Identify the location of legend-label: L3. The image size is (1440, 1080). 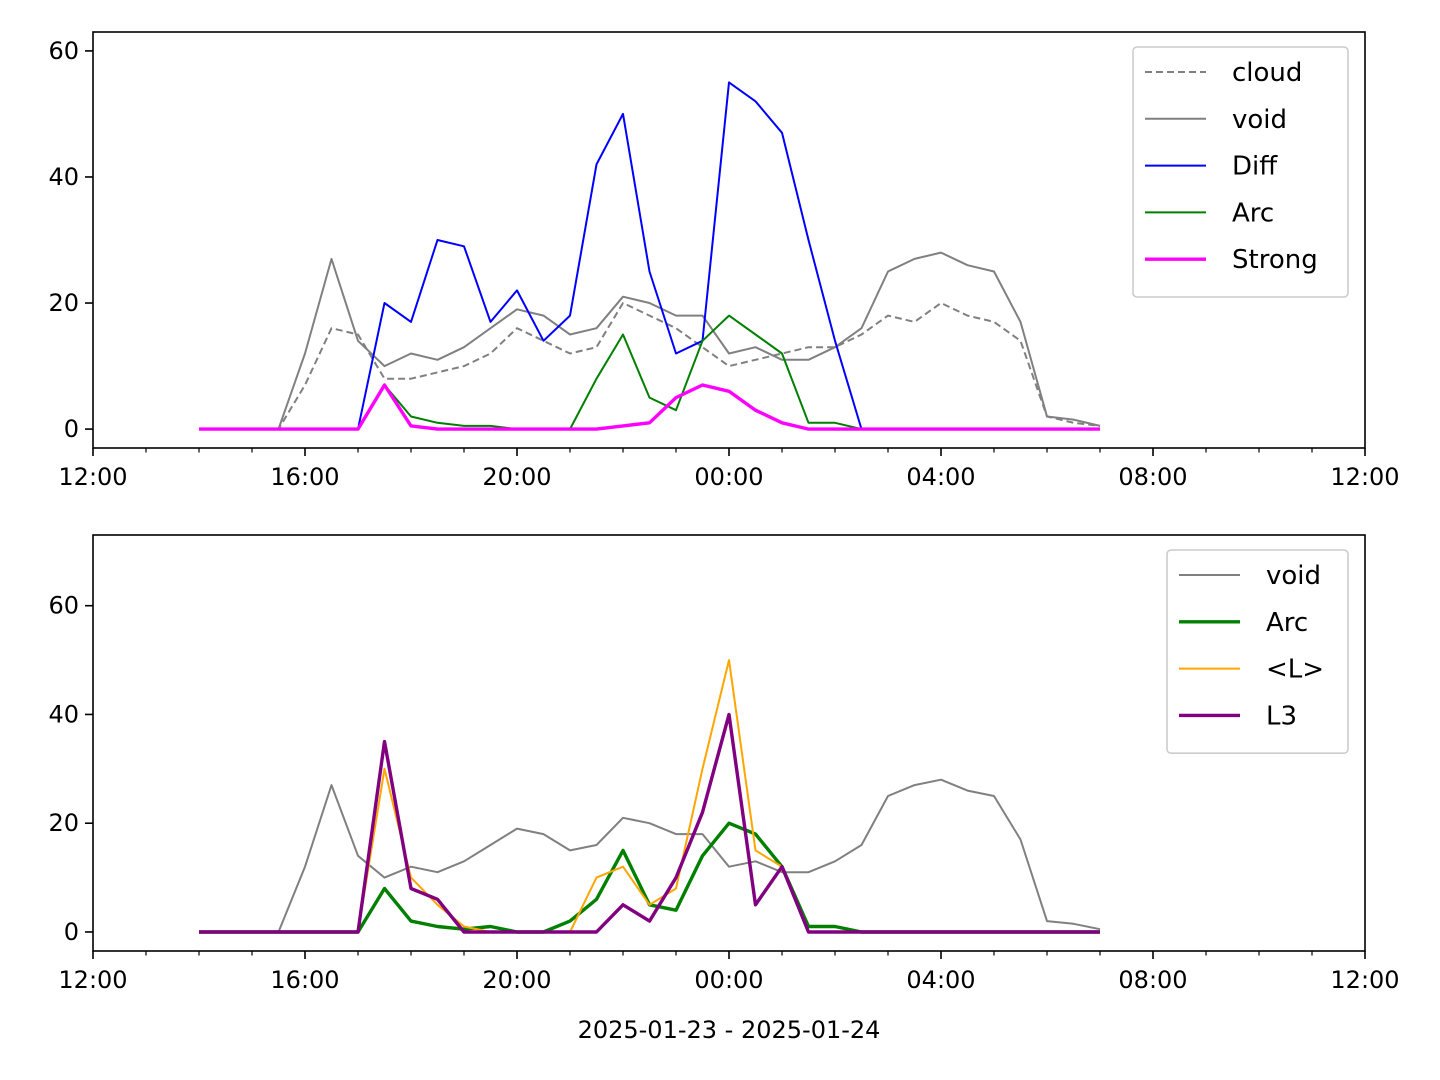
(1281, 716).